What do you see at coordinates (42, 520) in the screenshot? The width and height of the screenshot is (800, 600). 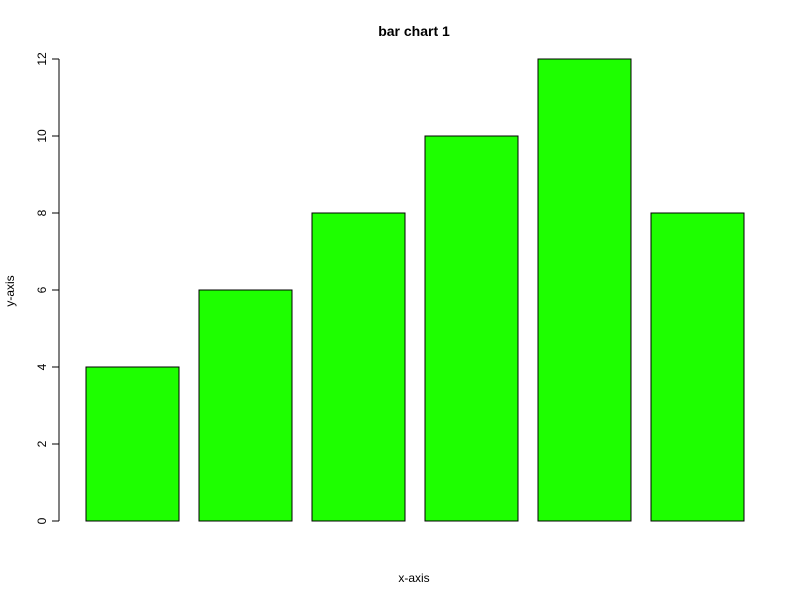 I see `y-tick-label: 0` at bounding box center [42, 520].